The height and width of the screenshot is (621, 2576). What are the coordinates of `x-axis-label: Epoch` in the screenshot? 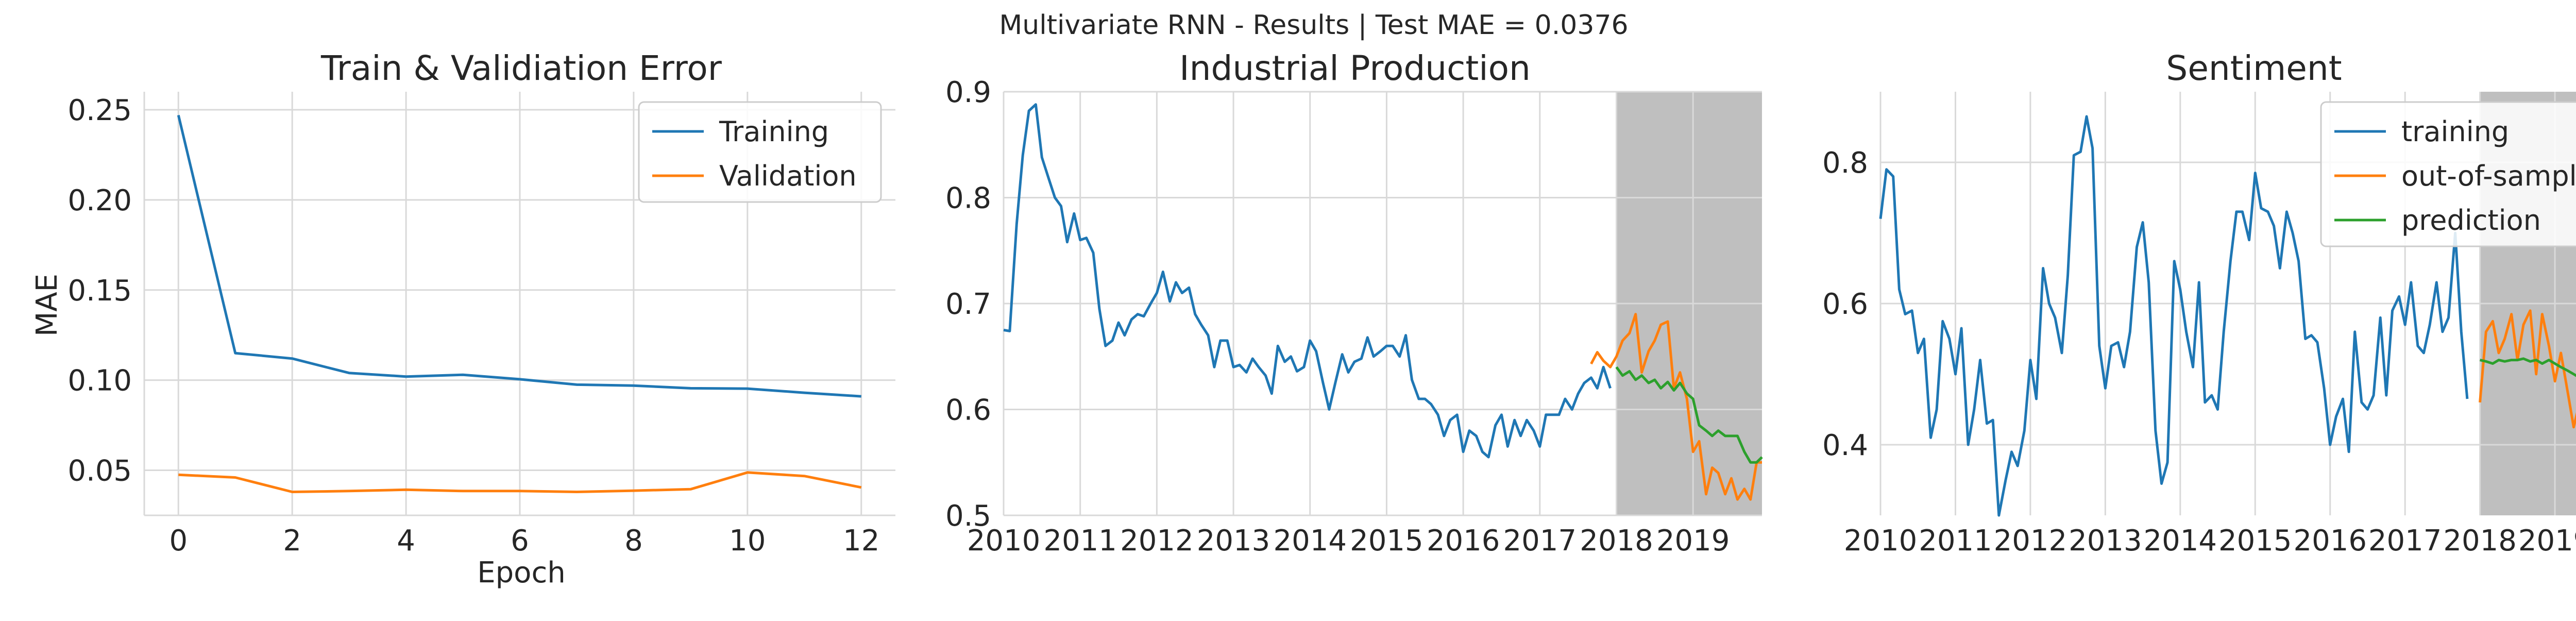 It's located at (521, 573).